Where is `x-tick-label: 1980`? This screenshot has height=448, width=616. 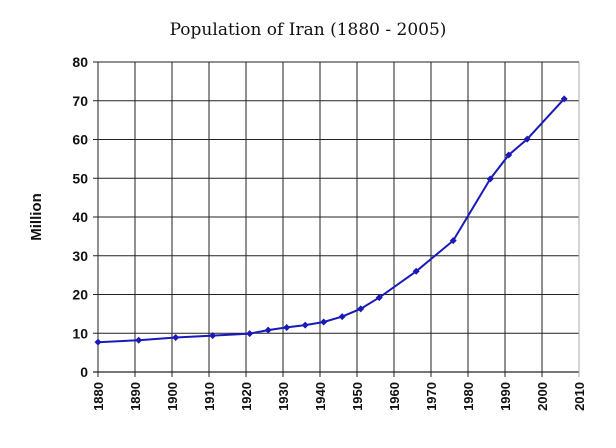 x-tick-label: 1980 is located at coordinates (468, 396).